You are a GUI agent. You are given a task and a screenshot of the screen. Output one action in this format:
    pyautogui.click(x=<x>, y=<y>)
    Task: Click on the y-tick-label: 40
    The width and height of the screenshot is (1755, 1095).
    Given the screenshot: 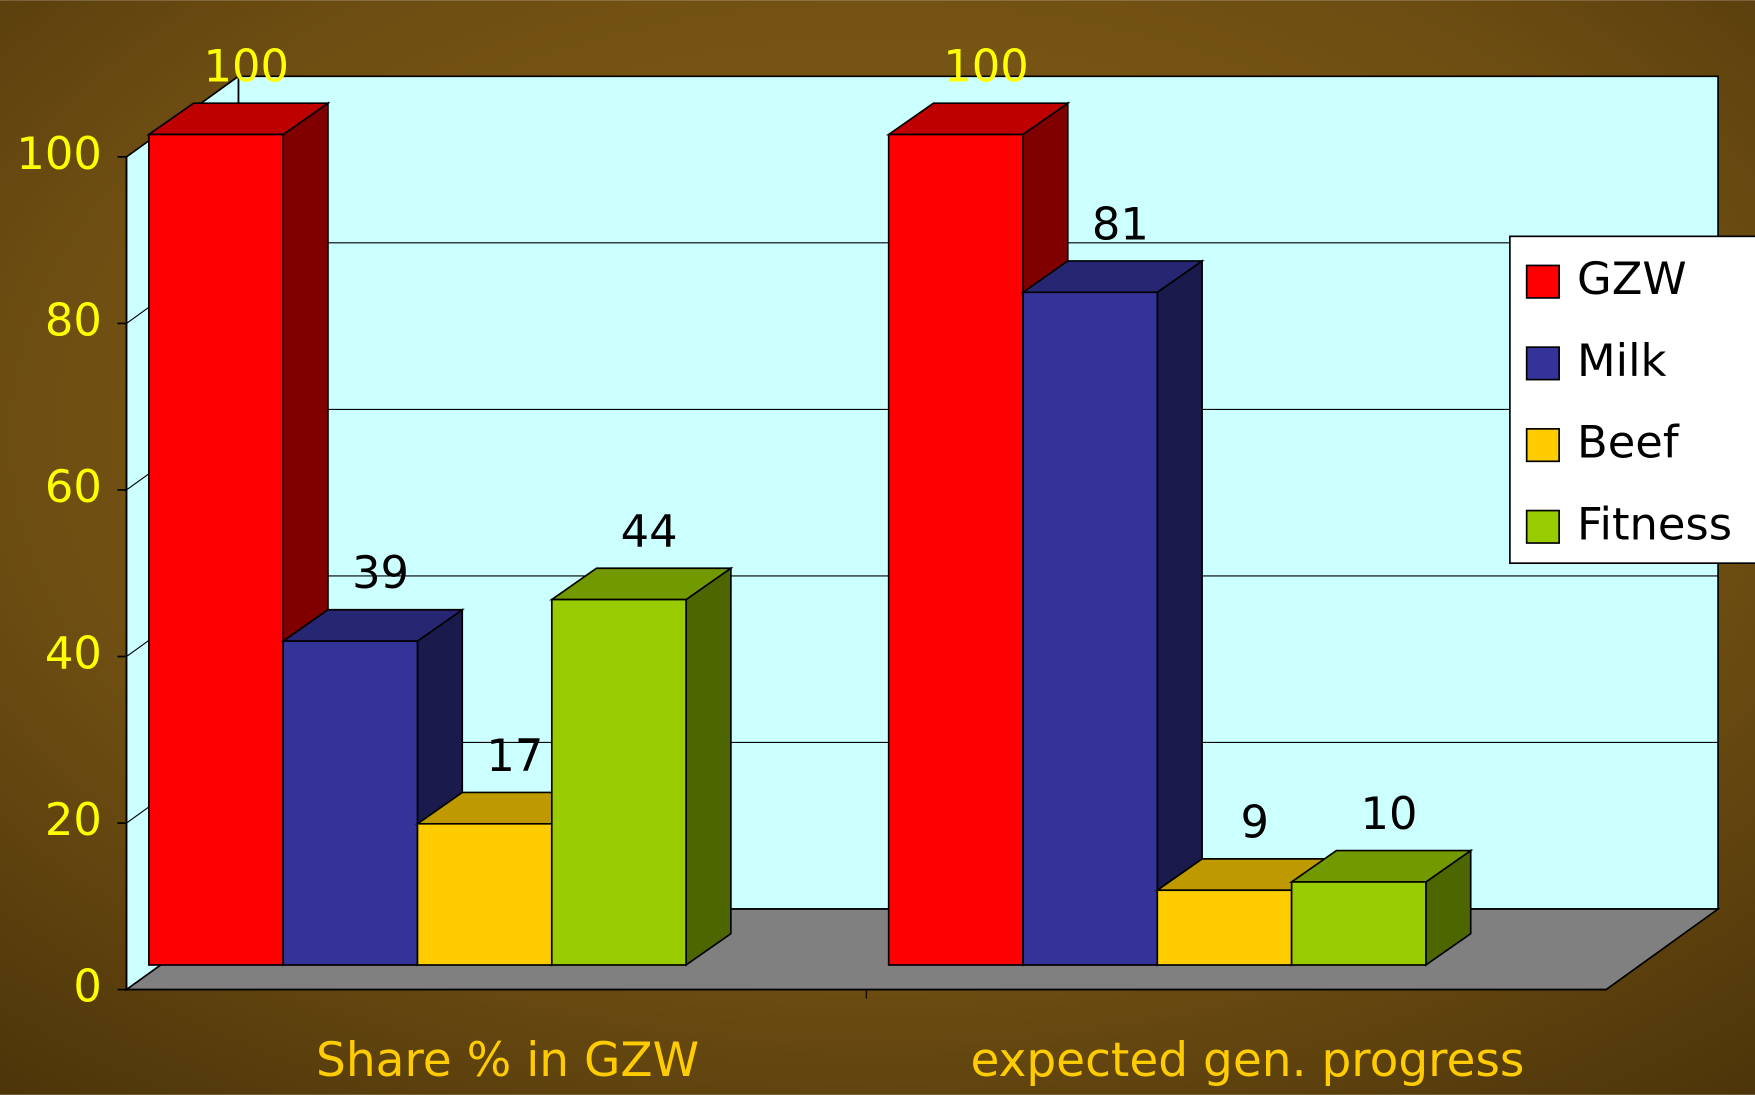 What is the action you would take?
    pyautogui.click(x=73, y=653)
    